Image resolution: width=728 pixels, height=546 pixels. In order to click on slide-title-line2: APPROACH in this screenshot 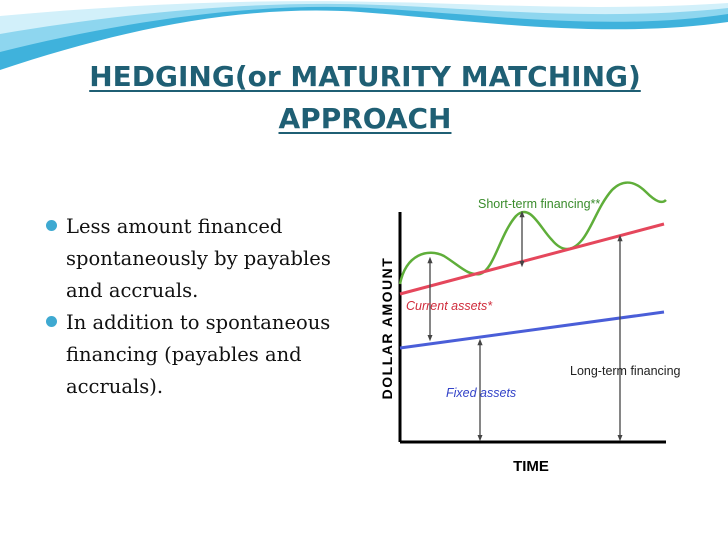, I will do `click(365, 118)`.